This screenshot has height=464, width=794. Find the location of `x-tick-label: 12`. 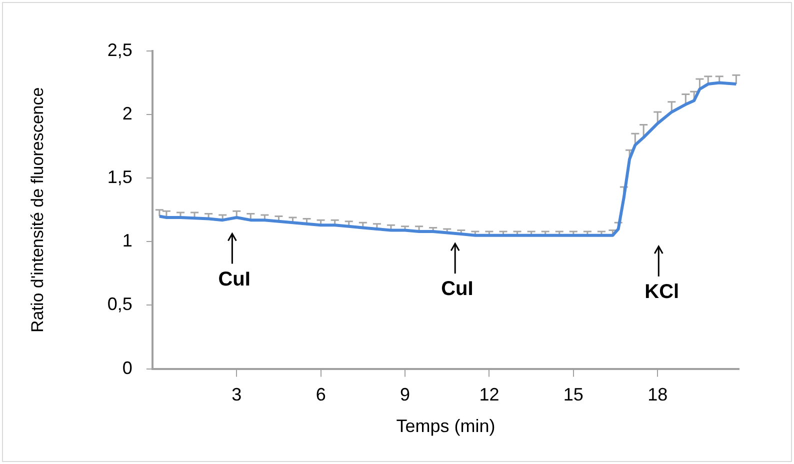

x-tick-label: 12 is located at coordinates (489, 394).